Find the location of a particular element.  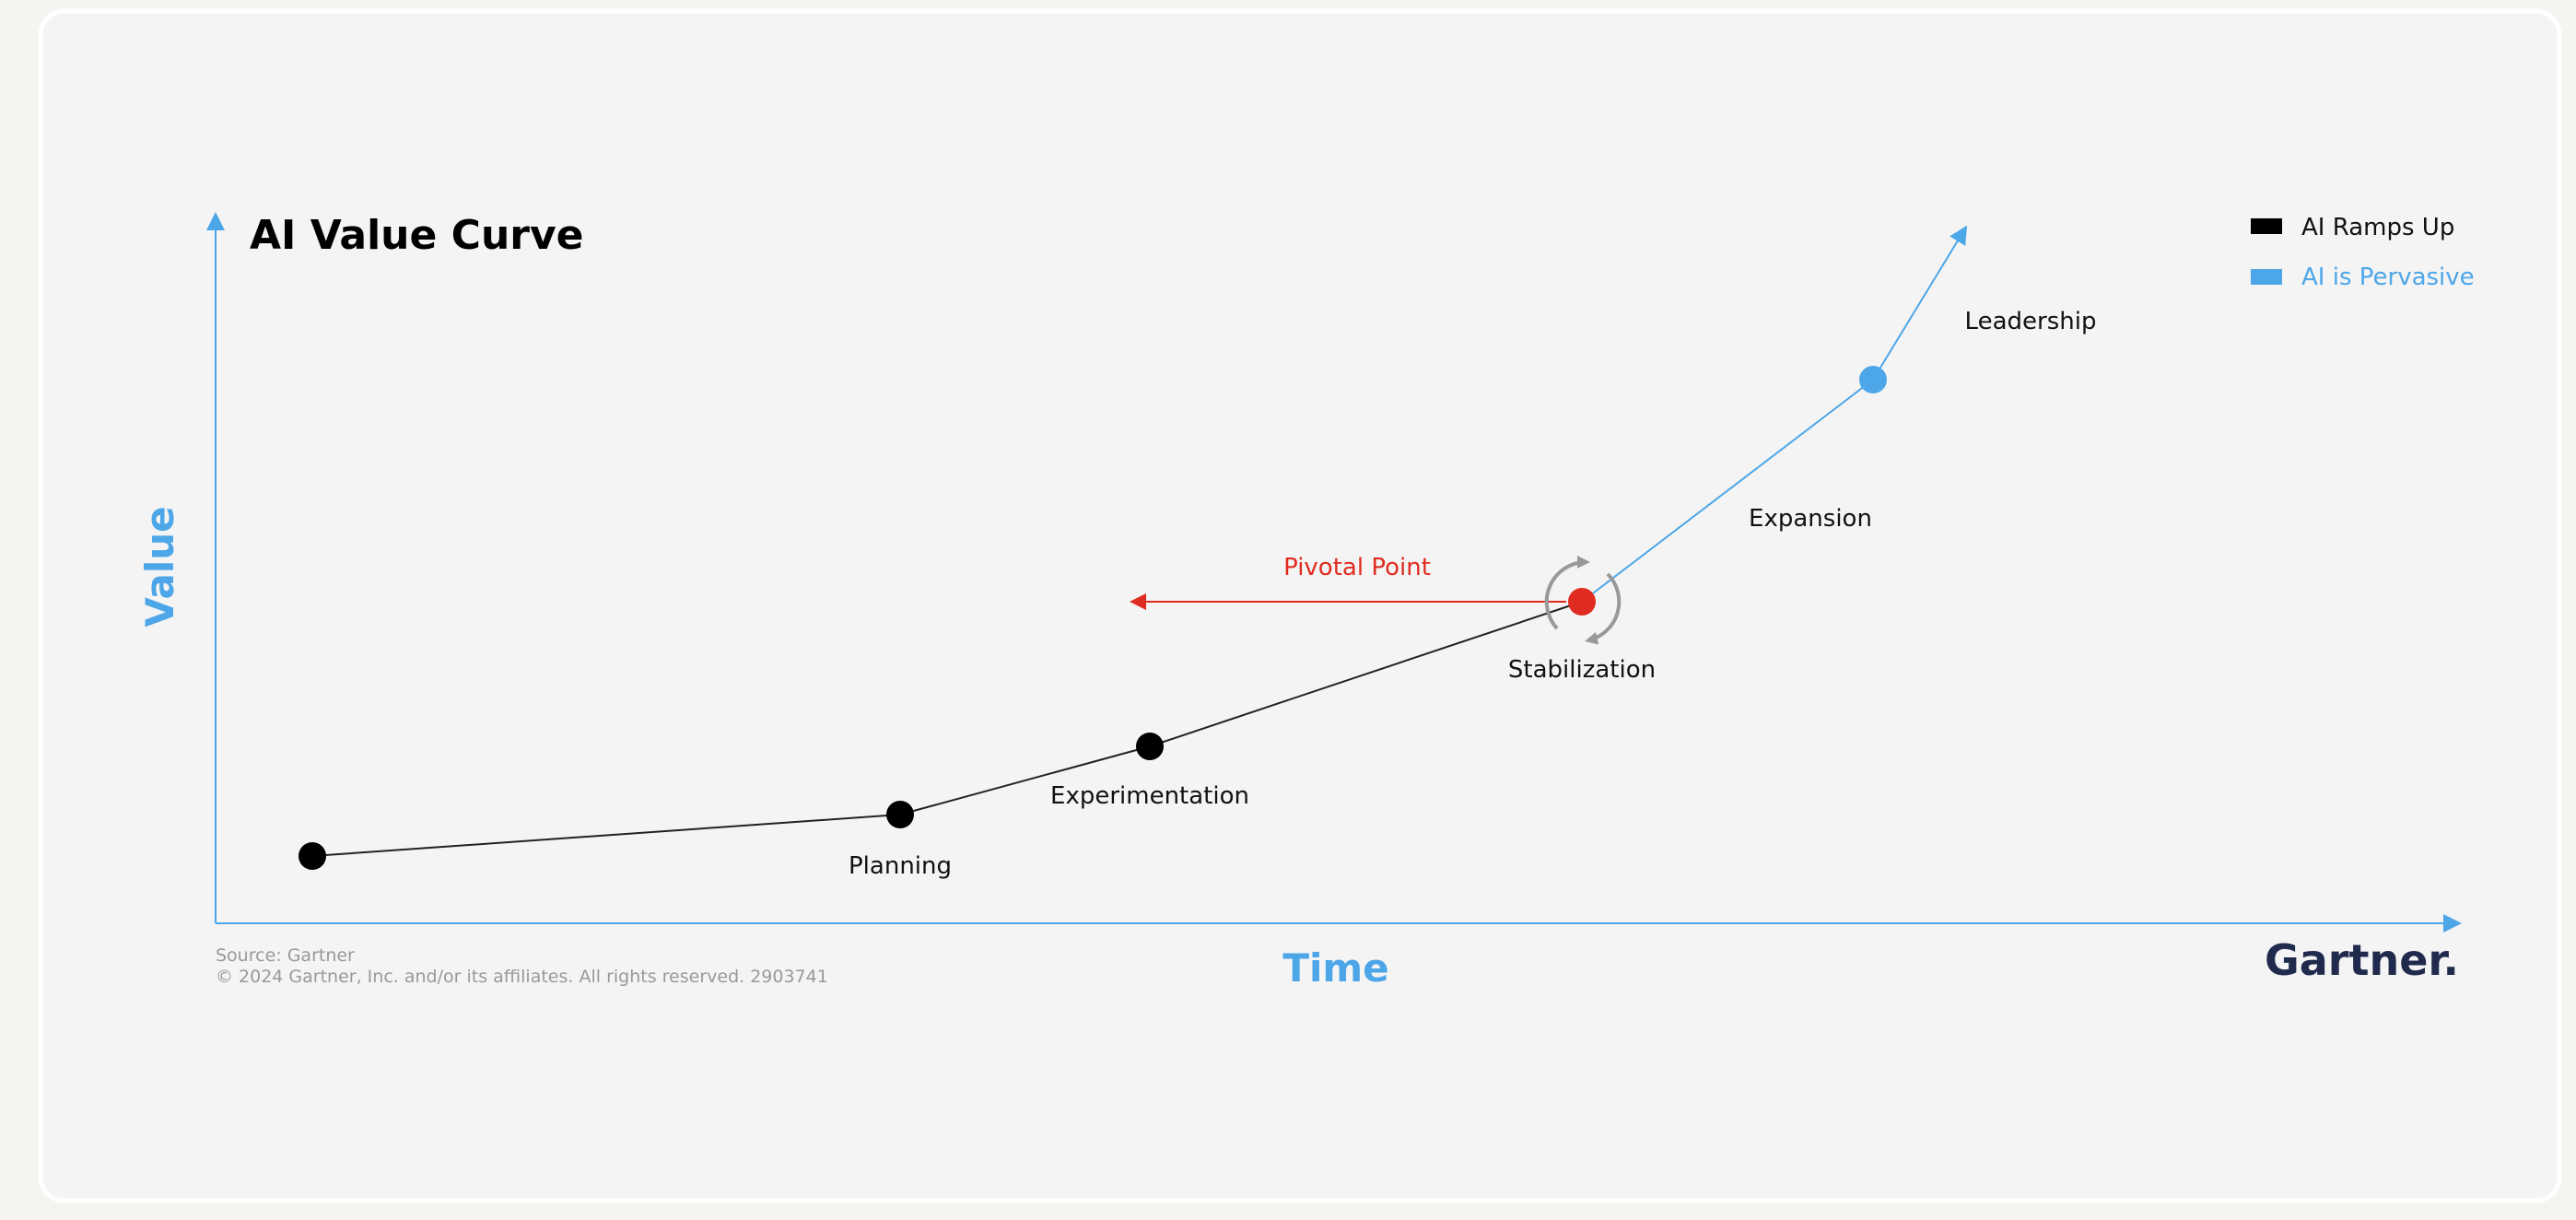

title: AI Value Curve is located at coordinates (416, 235).